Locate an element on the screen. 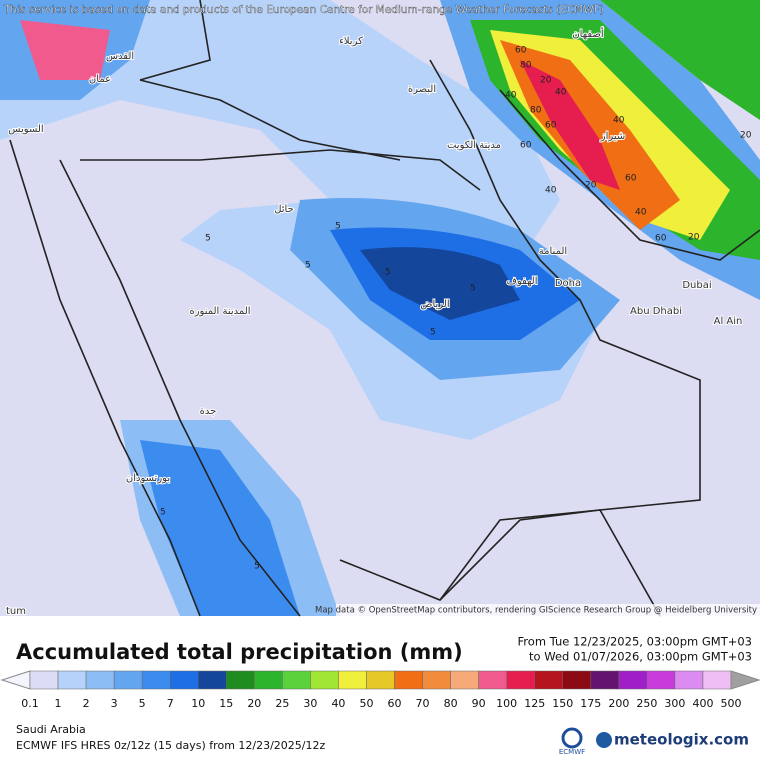 Image resolution: width=760 pixels, height=764 pixels. colorbar-label: 250 is located at coordinates (646, 703).